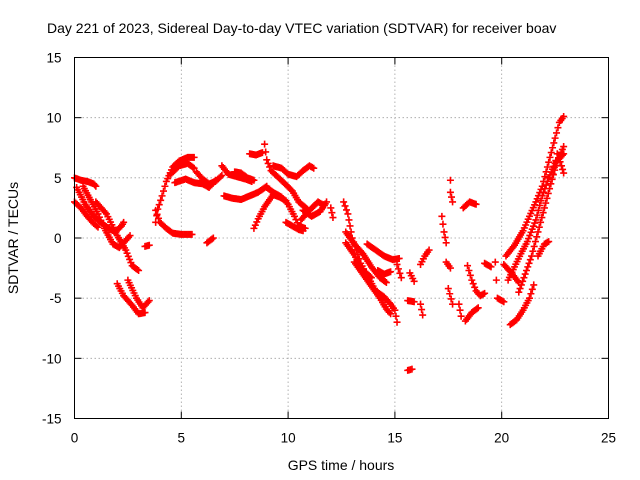  I want to click on x-tick-label: 15, so click(394, 438).